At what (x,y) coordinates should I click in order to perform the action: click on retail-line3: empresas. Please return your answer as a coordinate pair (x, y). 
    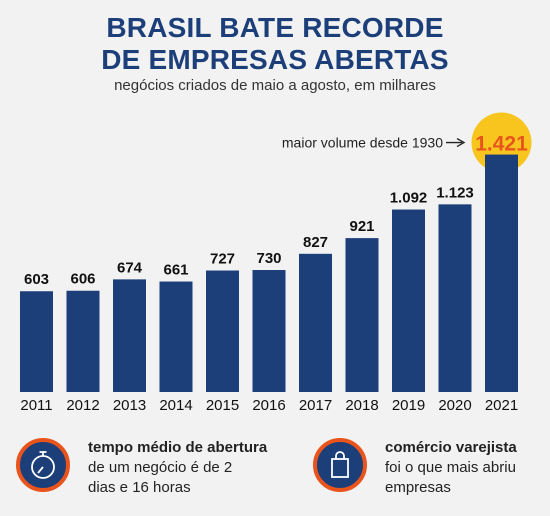
    Looking at the image, I should click on (418, 487).